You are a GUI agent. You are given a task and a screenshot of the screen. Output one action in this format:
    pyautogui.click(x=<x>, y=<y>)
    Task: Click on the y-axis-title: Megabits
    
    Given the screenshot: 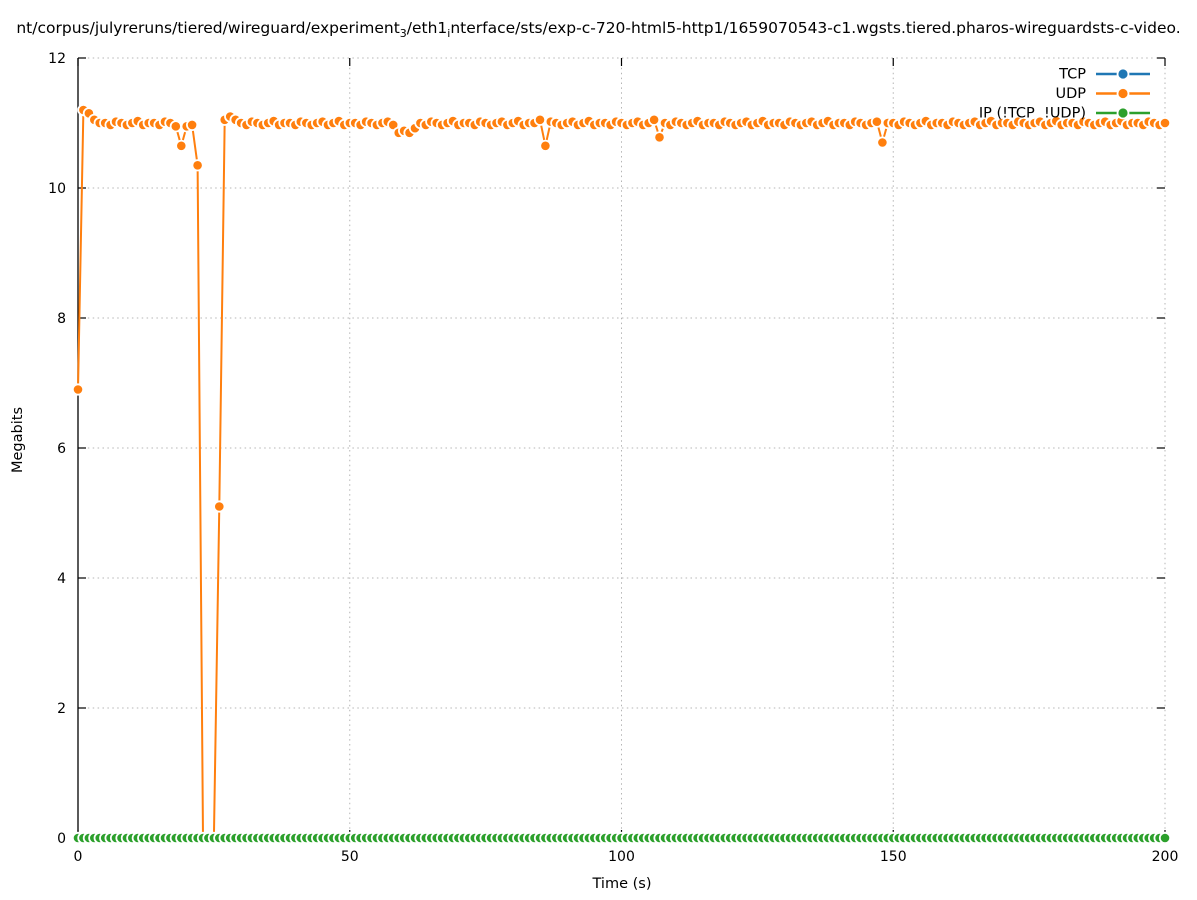 What is the action you would take?
    pyautogui.click(x=18, y=440)
    